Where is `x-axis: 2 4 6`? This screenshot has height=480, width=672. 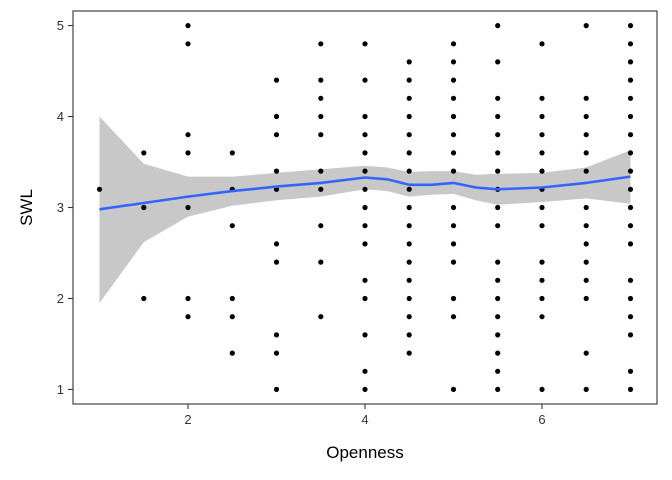
x-axis: 2 4 6 is located at coordinates (365, 415).